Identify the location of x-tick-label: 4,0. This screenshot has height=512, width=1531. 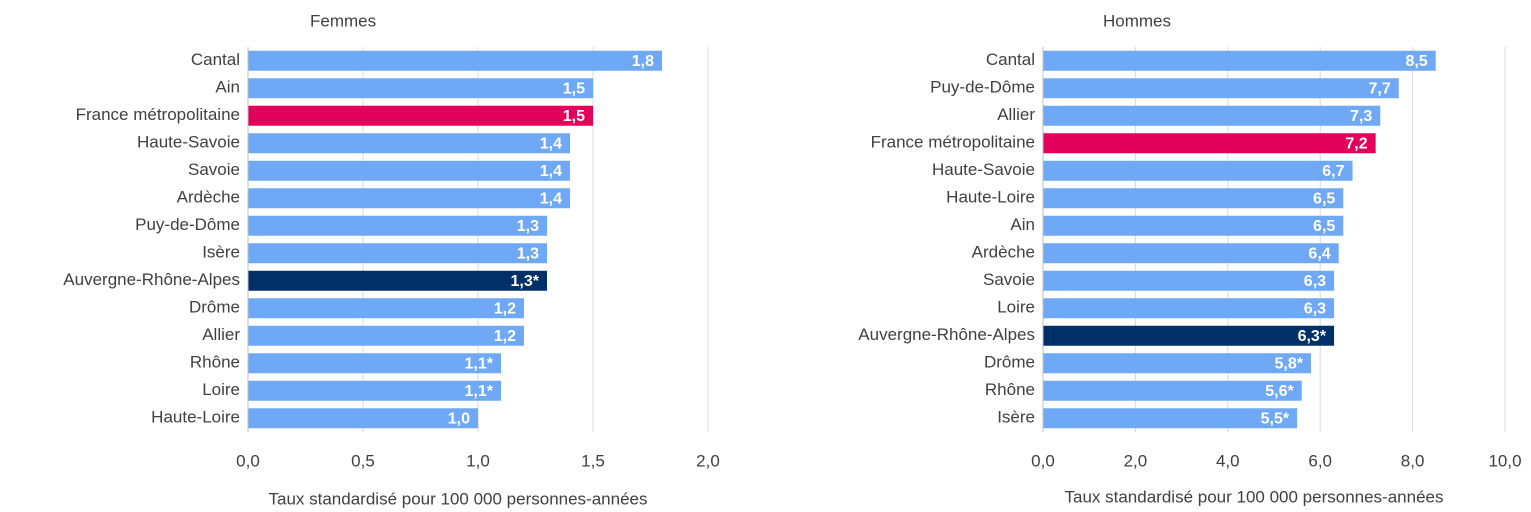
(1228, 460).